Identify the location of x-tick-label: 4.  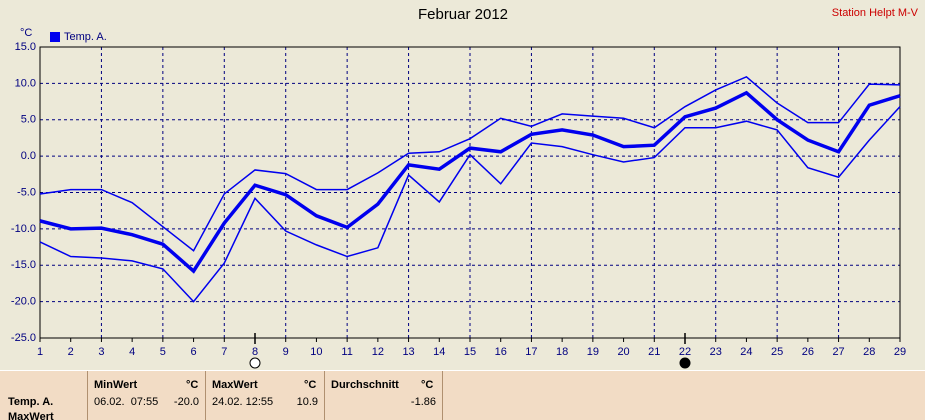
(132, 352).